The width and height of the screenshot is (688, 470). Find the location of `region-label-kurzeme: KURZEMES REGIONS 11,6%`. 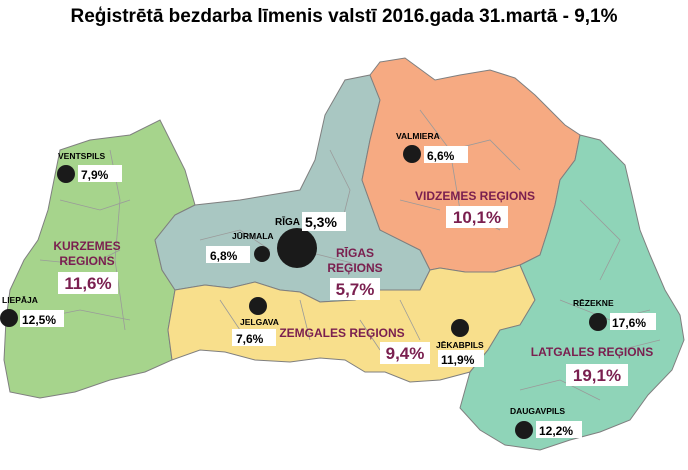

region-label-kurzeme: KURZEMES REGIONS 11,6% is located at coordinates (87, 266).